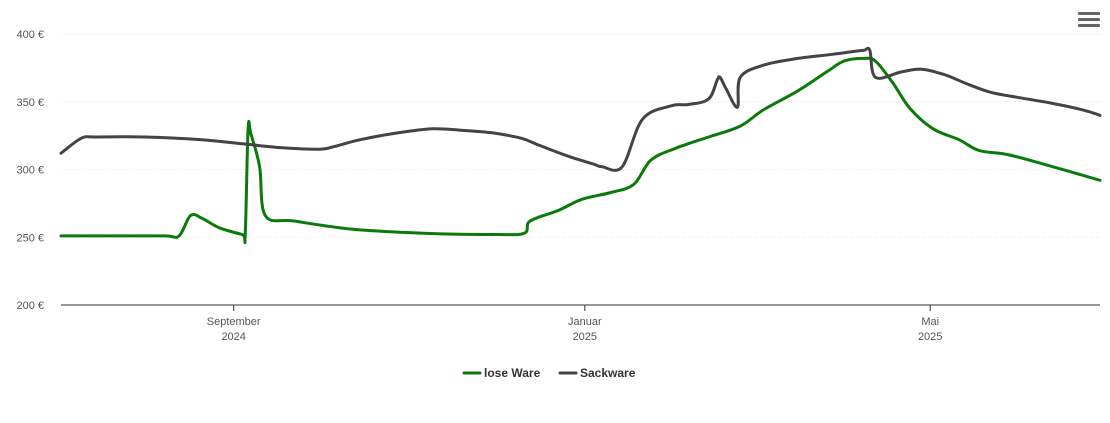 The width and height of the screenshot is (1110, 423). I want to click on legend-label: lose Ware, so click(512, 373).